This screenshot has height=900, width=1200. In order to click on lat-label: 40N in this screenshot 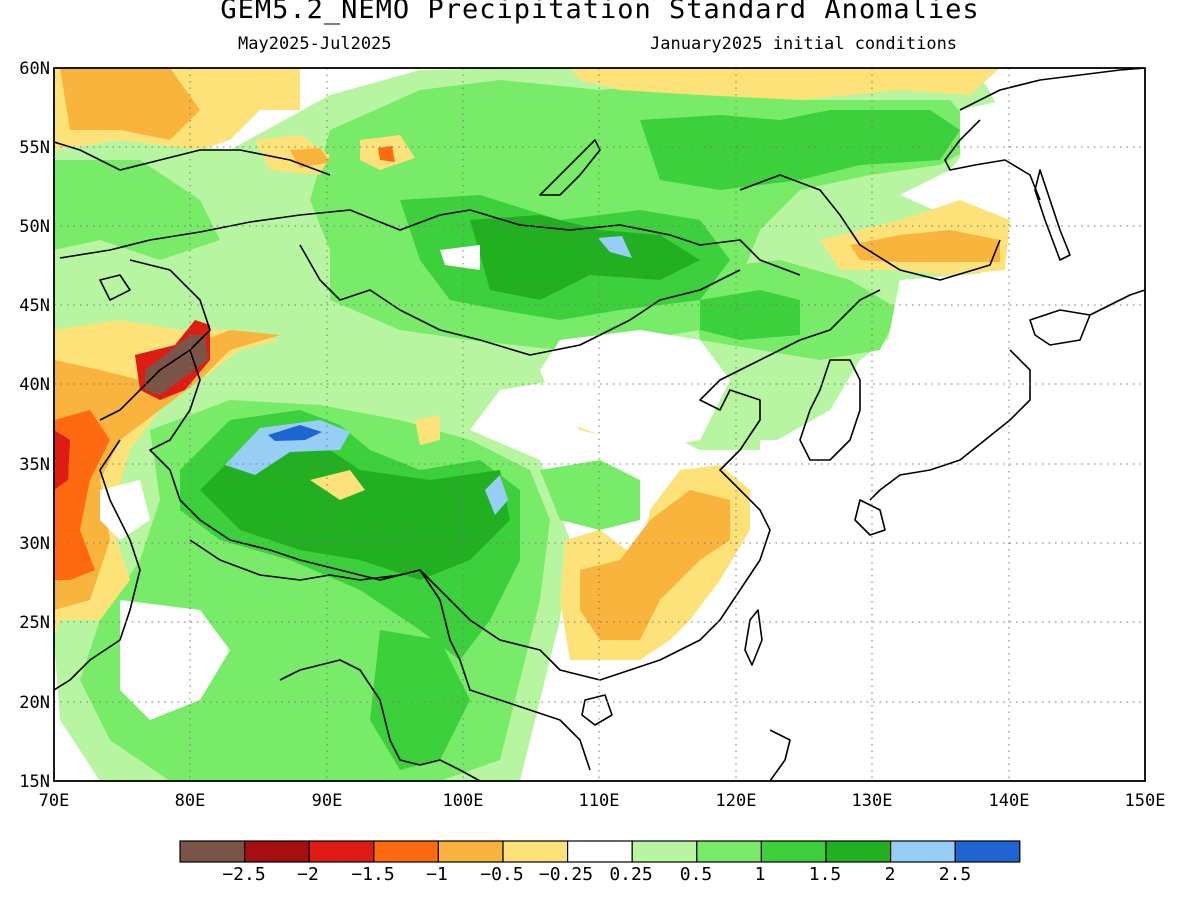, I will do `click(34, 385)`.